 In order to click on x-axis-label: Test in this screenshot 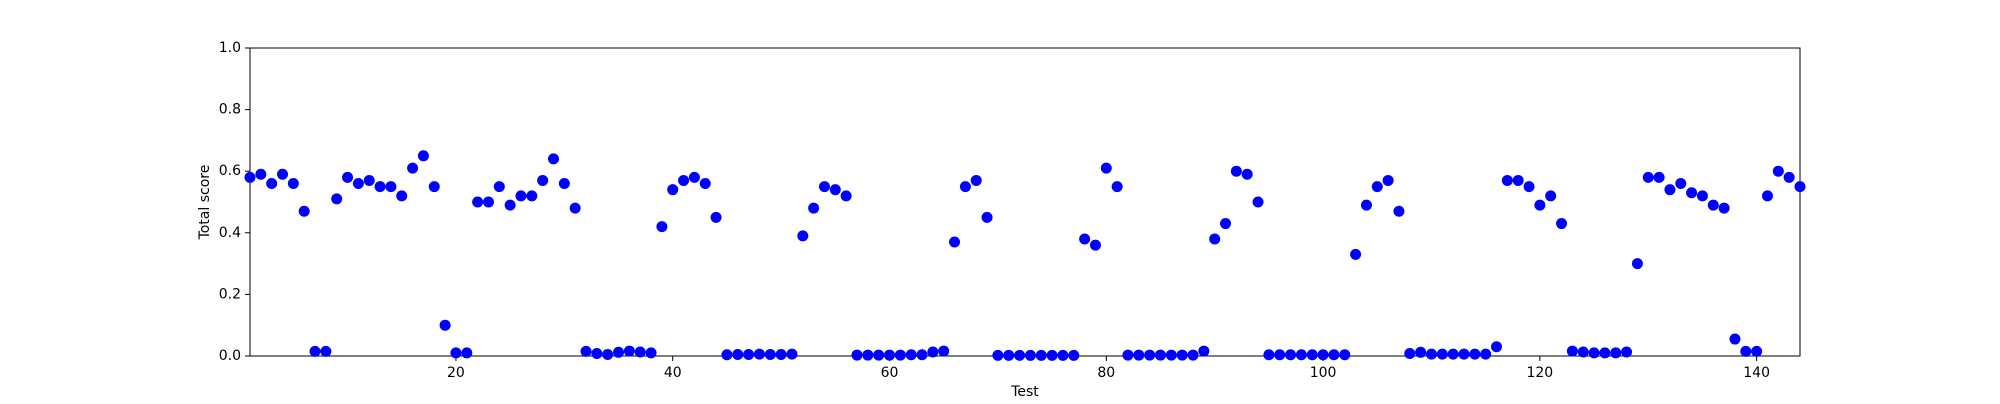, I will do `click(1024, 392)`.